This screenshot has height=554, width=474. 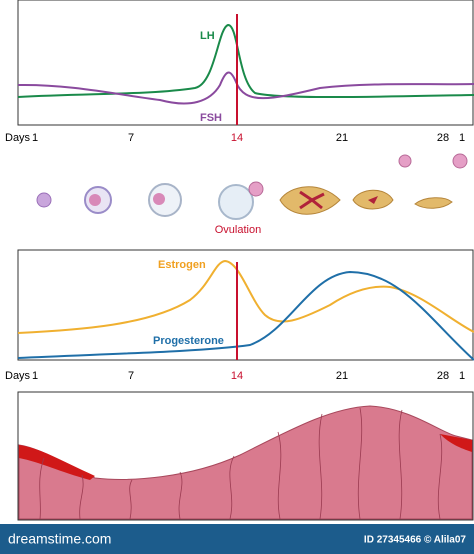 What do you see at coordinates (415, 540) in the screenshot?
I see `footer-id: ID 27345466 © Alila07` at bounding box center [415, 540].